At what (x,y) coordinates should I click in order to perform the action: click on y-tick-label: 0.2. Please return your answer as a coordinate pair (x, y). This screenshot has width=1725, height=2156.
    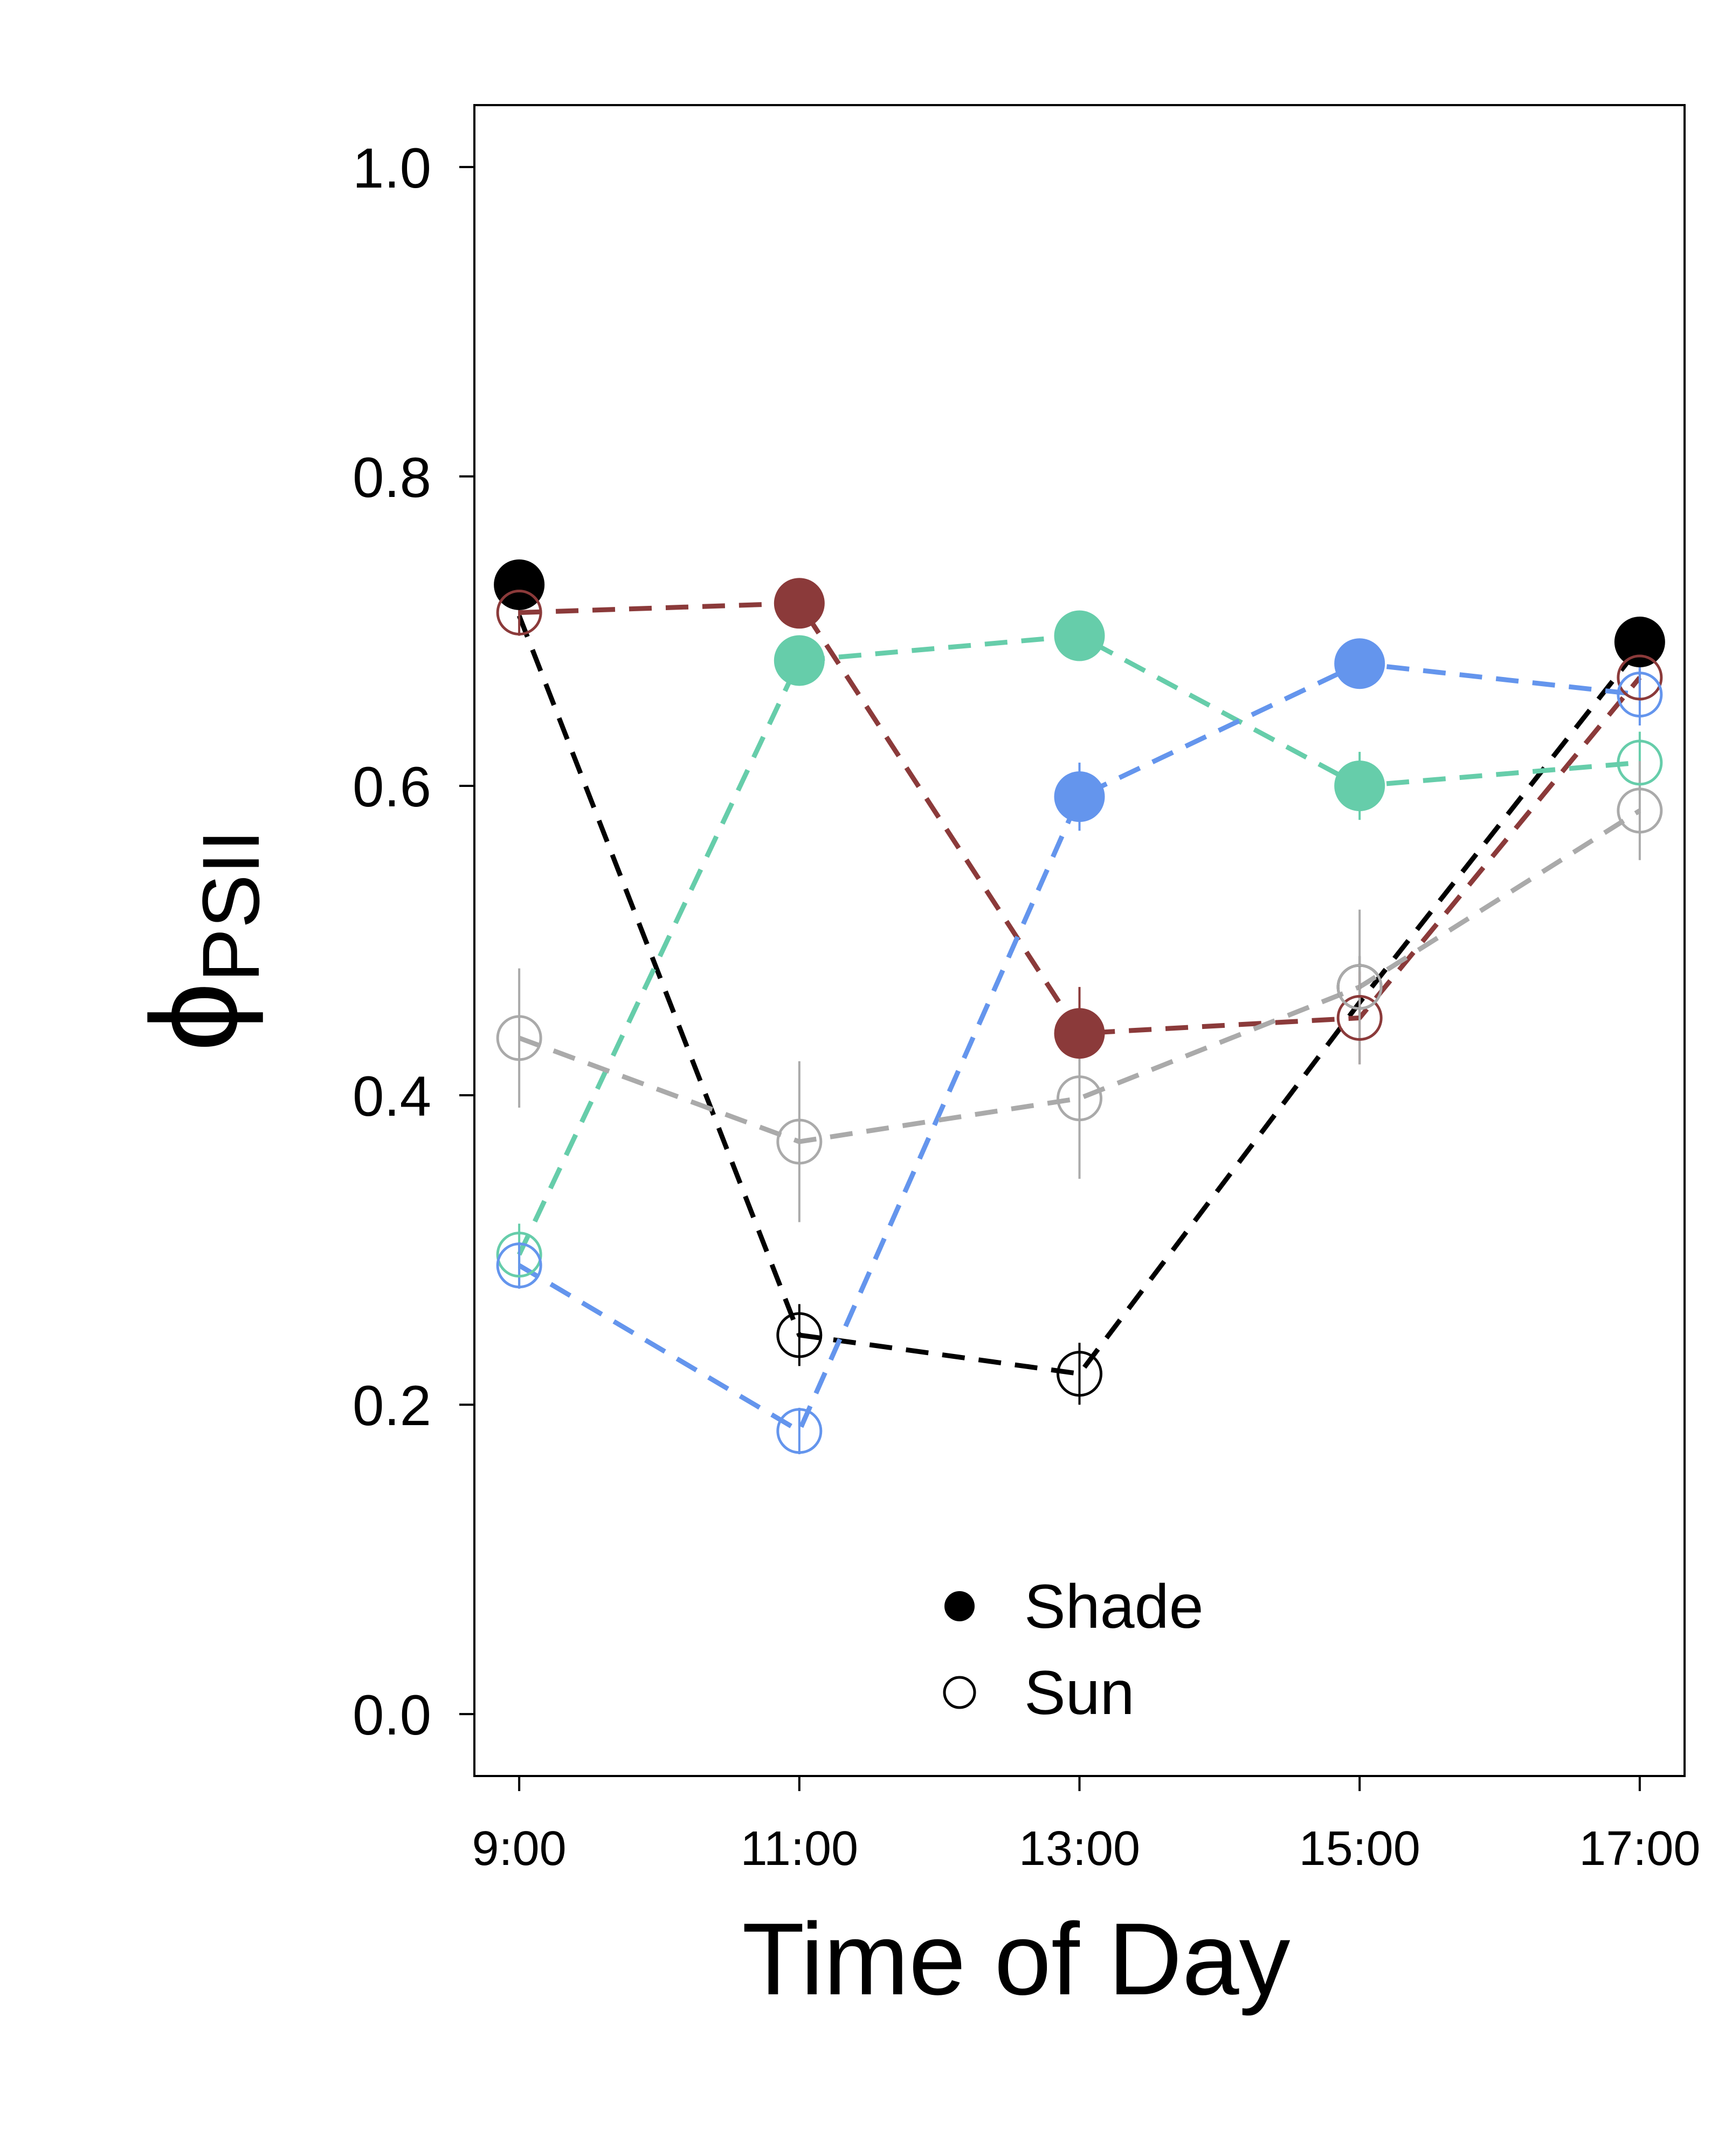
    Looking at the image, I should click on (392, 1406).